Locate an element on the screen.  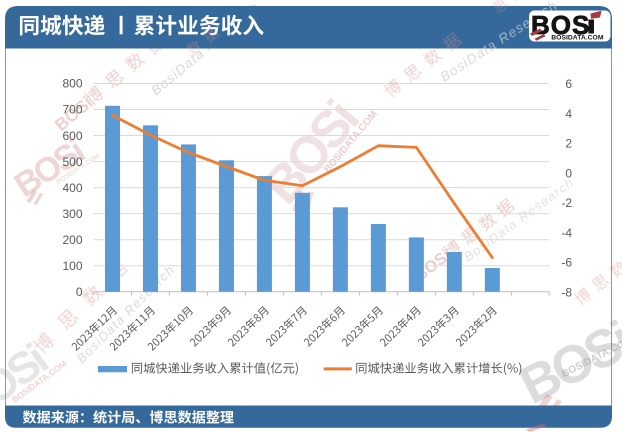
svg-text: -2 is located at coordinates (566, 203).